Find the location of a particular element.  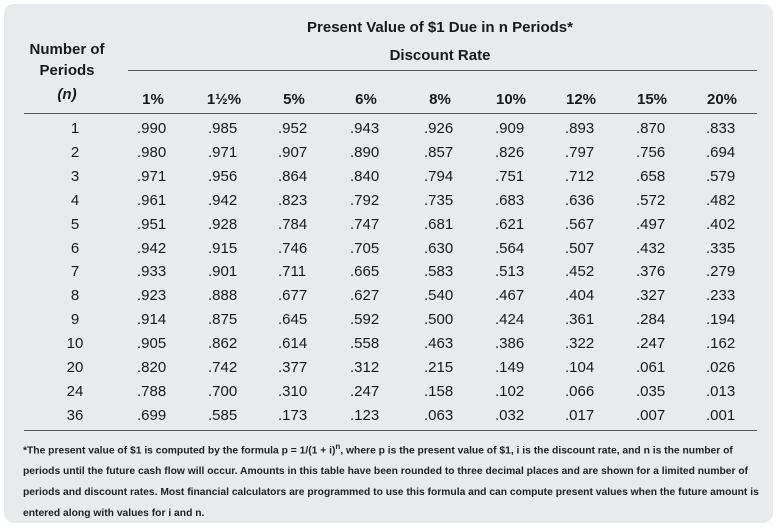

value-cell: .665 is located at coordinates (365, 272).